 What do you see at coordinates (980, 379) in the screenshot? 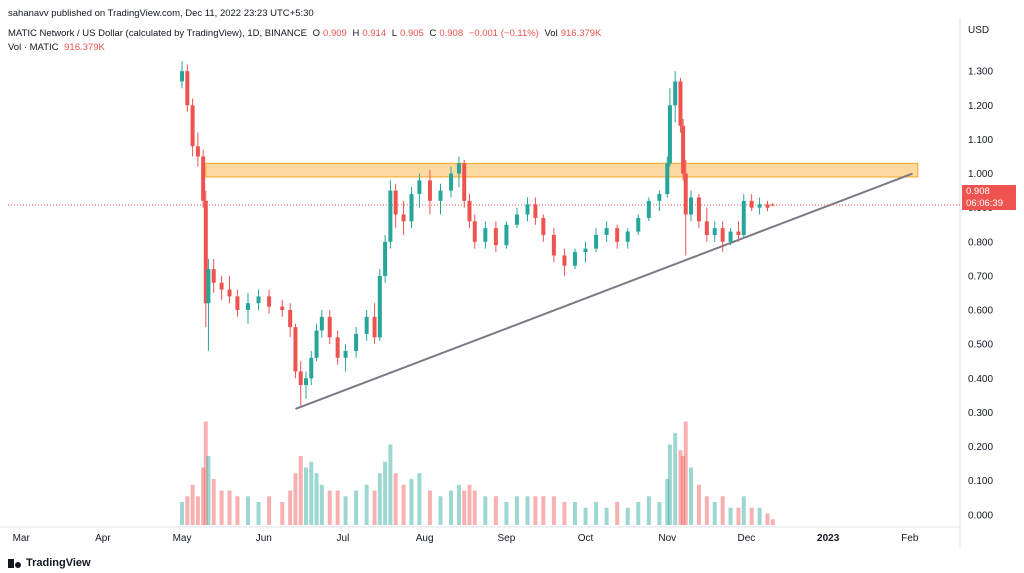
I see `y-tick-label: 0.400` at bounding box center [980, 379].